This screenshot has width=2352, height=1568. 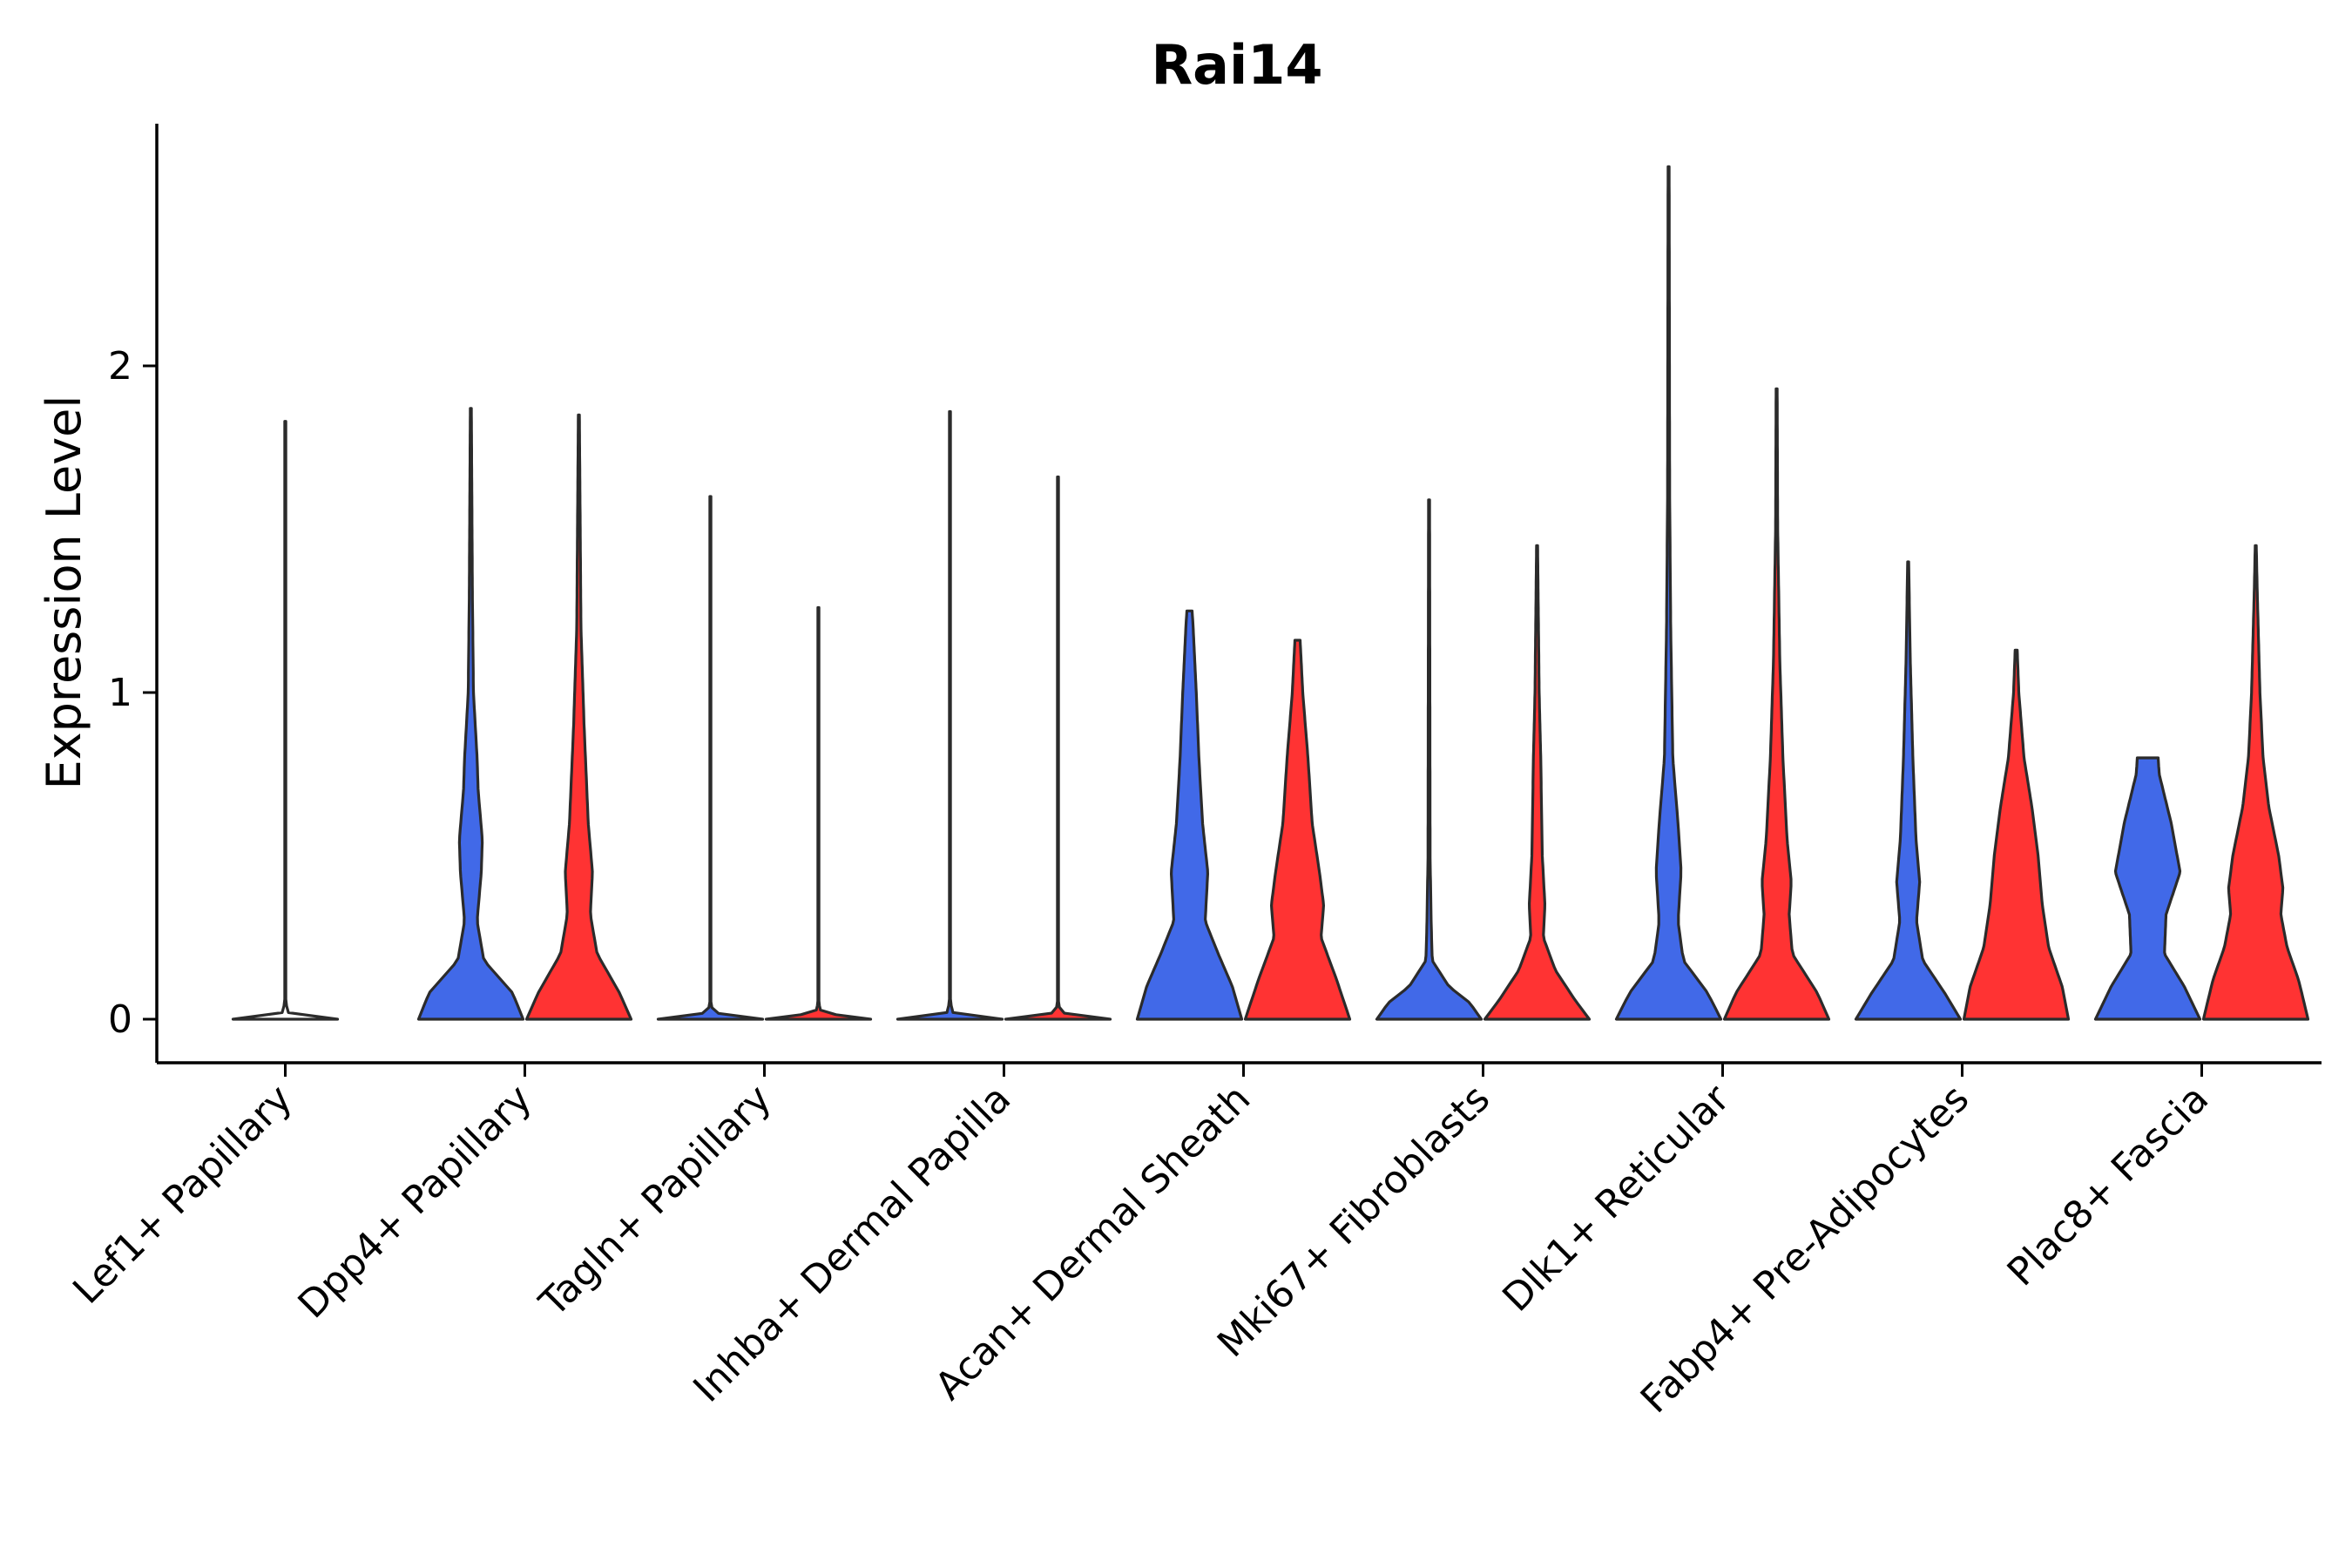 I want to click on violin-tagln-papillary-group2, so click(x=818, y=813).